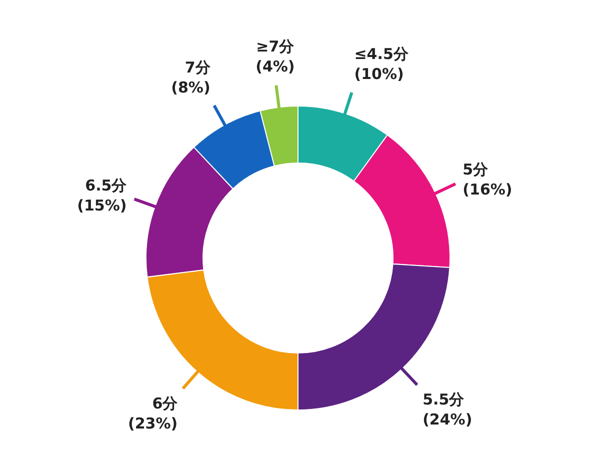  What do you see at coordinates (190, 87) in the screenshot?
I see `data-label: (8%)` at bounding box center [190, 87].